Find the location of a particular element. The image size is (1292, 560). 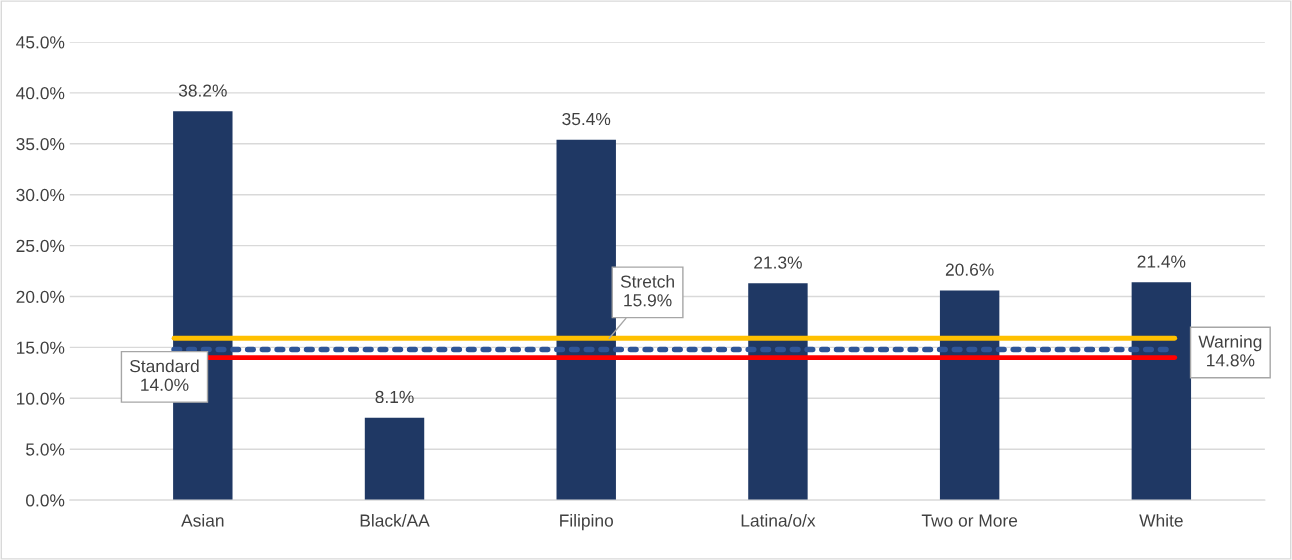

y-tick-label: 10.0% is located at coordinates (41, 398).